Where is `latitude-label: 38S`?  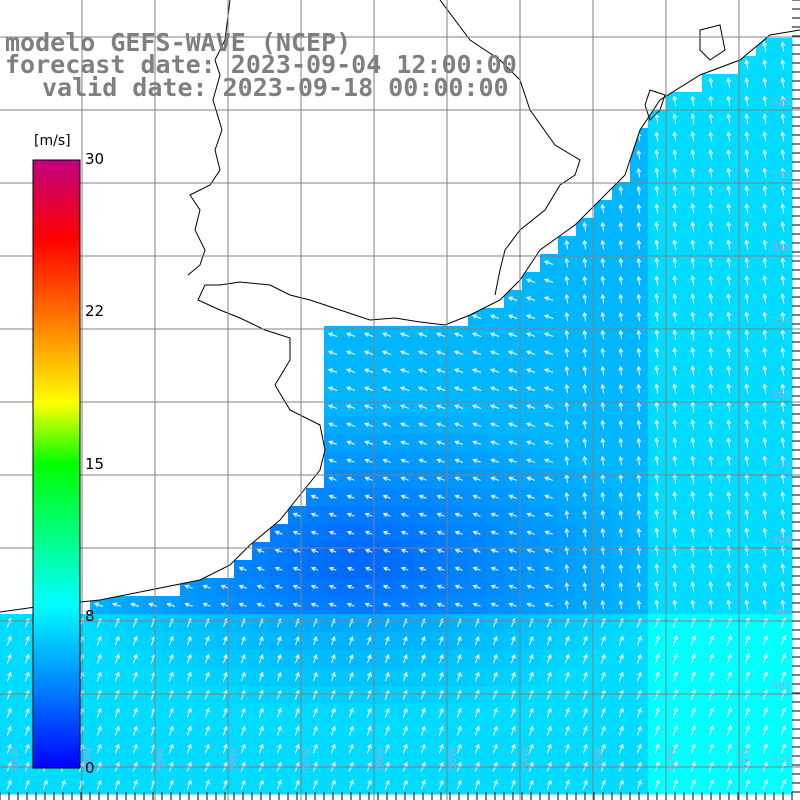 latitude-label: 38S is located at coordinates (781, 540).